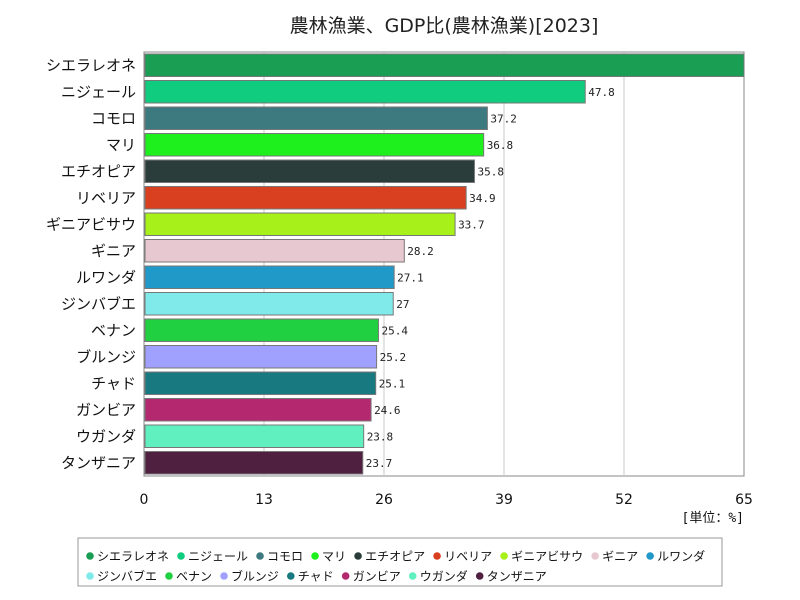 Image resolution: width=800 pixels, height=600 pixels. Describe the element at coordinates (444, 26) in the screenshot. I see `chart-title: 農林漁業、GDP比(農林漁業)[2023]` at that location.